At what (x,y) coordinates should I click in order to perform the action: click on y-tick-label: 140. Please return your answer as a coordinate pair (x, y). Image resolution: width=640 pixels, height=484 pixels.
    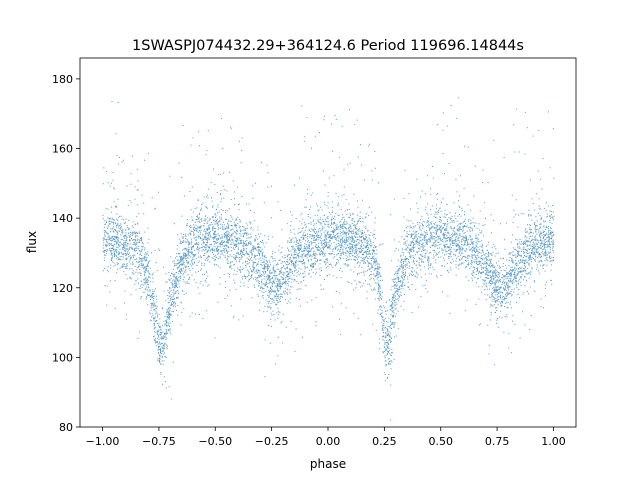
    Looking at the image, I should click on (62, 218).